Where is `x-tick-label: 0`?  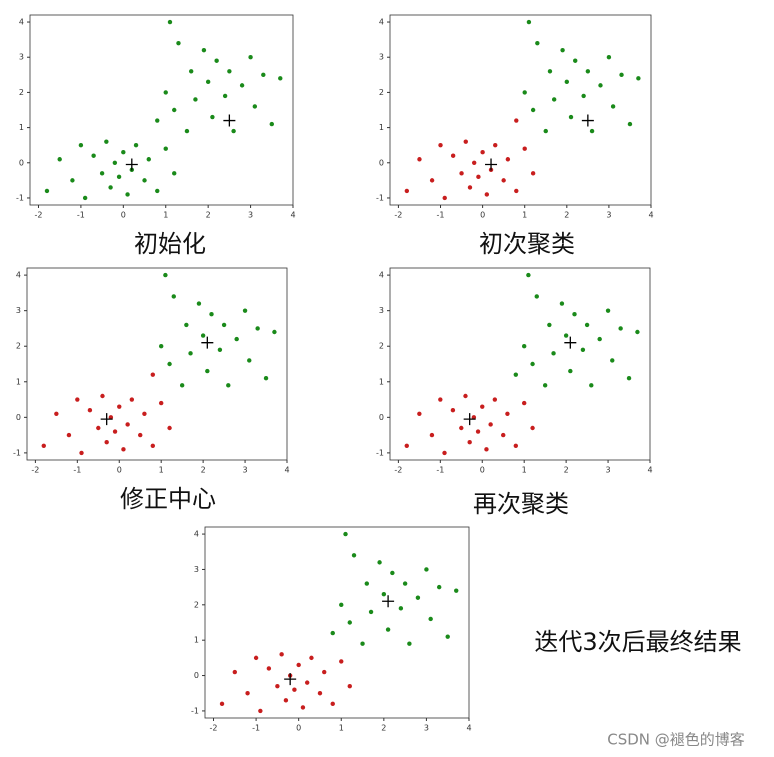
x-tick-label: 0 is located at coordinates (482, 470).